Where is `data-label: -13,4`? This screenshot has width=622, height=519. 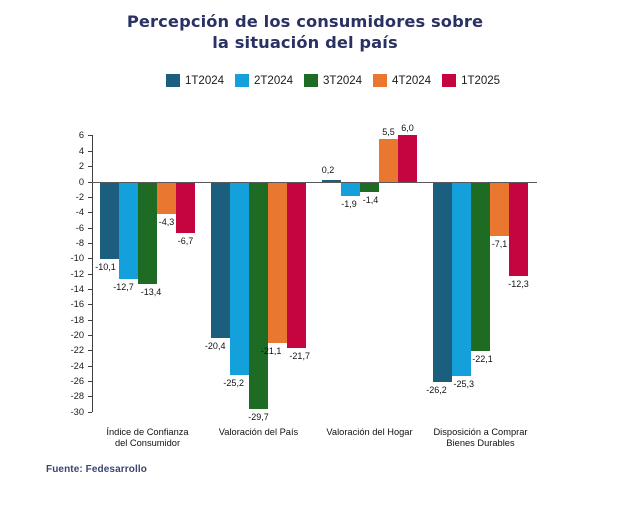 data-label: -13,4 is located at coordinates (151, 291).